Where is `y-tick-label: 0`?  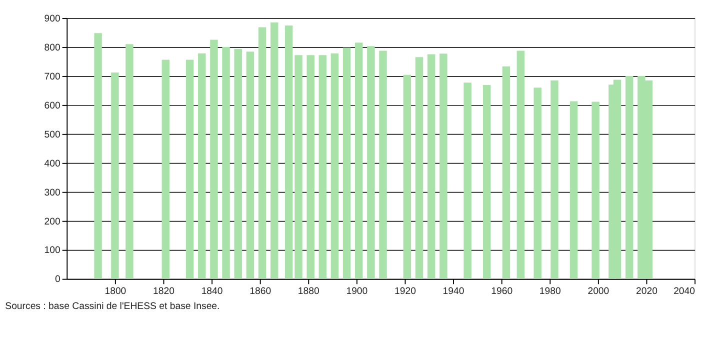
y-tick-label: 0 is located at coordinates (57, 280).